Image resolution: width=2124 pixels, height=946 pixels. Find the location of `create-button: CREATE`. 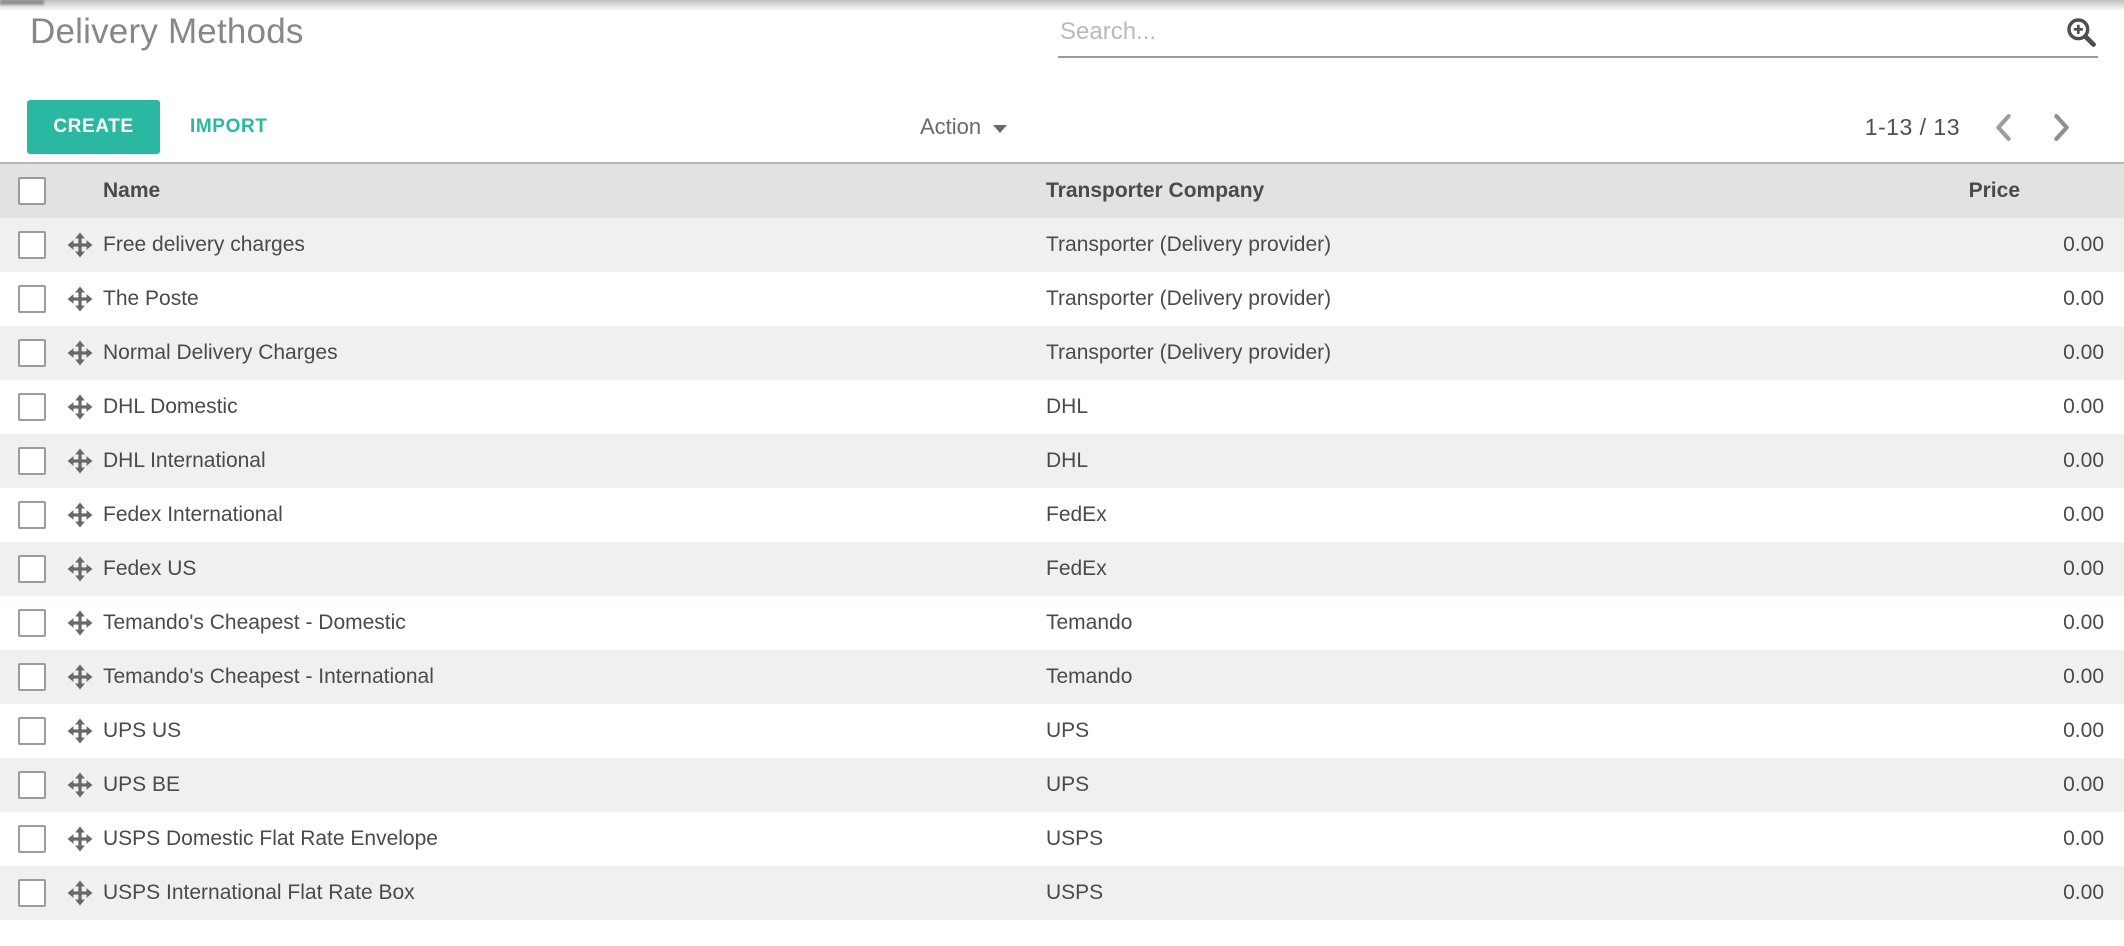

create-button: CREATE is located at coordinates (93, 127).